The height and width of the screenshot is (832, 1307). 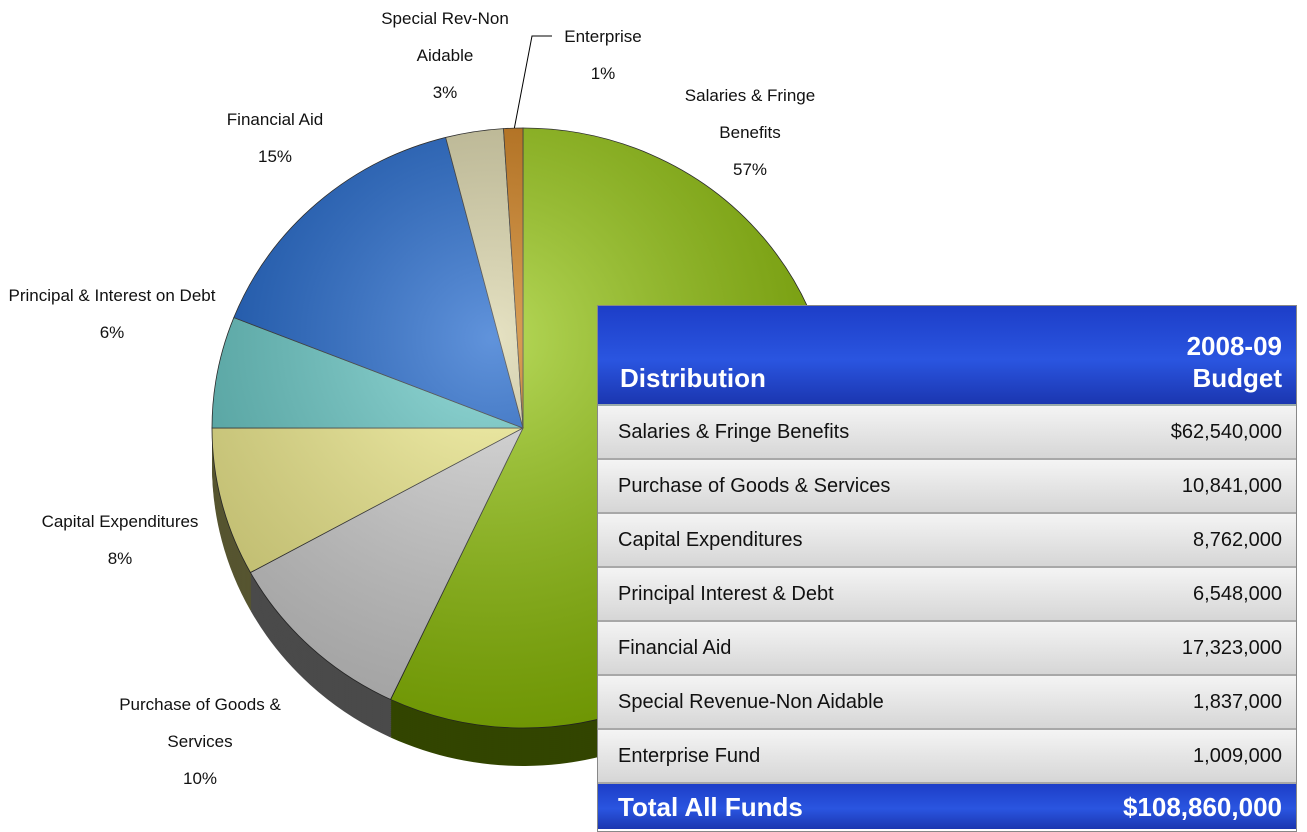 I want to click on table-row: Principal Interest & Debt 6,548,000, so click(x=947, y=595).